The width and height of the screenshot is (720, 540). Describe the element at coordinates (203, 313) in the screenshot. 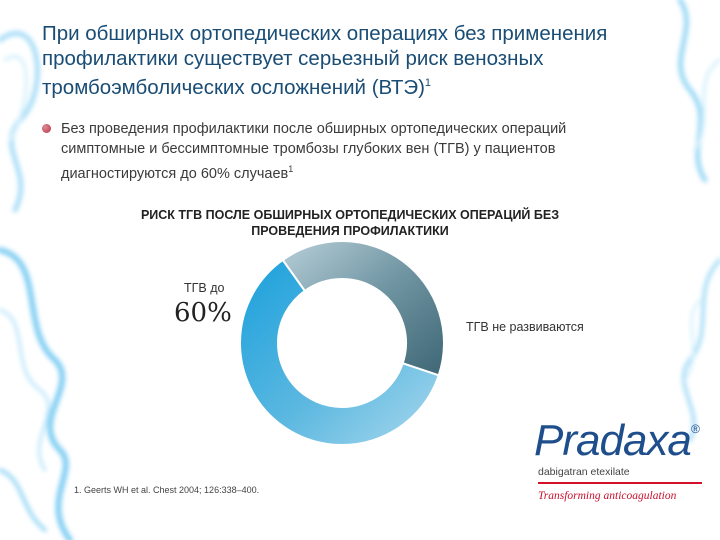

I see `slice-value-tgv: 60%` at that location.